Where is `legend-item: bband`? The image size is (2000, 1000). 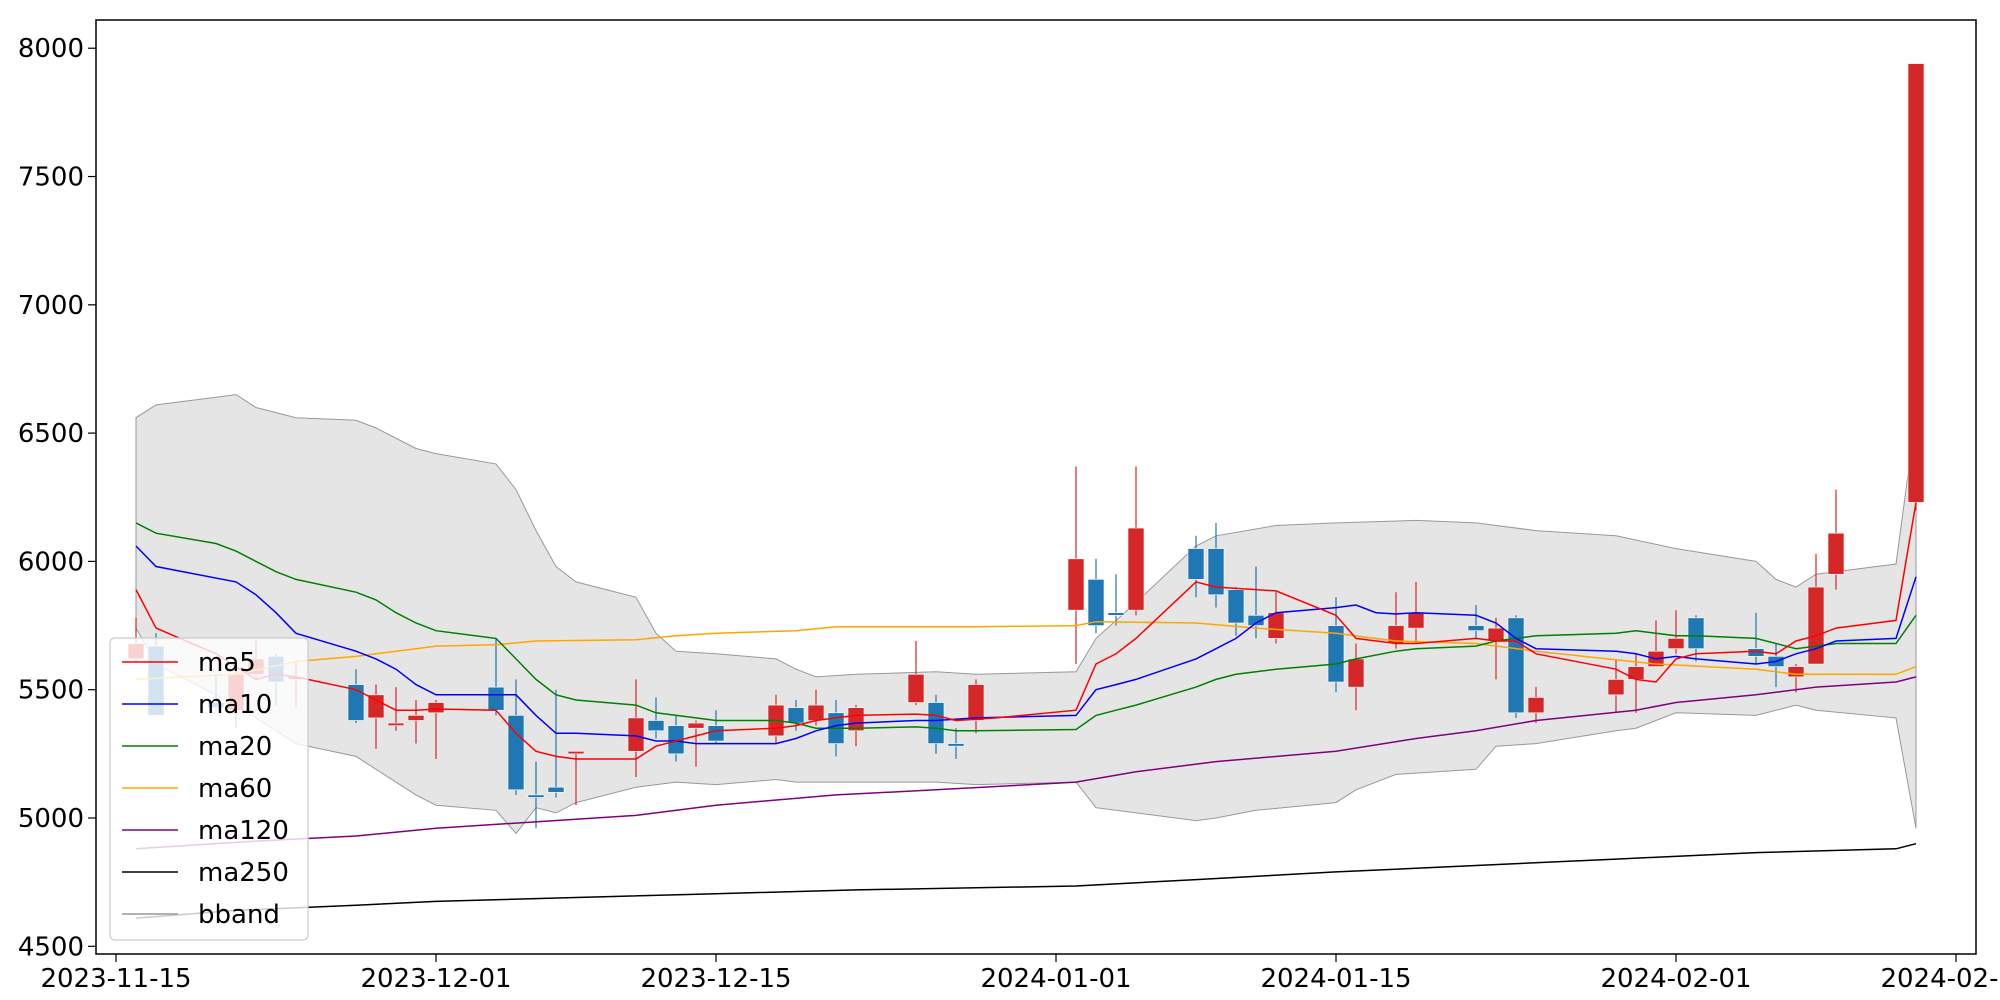
legend-item: bband is located at coordinates (201, 915).